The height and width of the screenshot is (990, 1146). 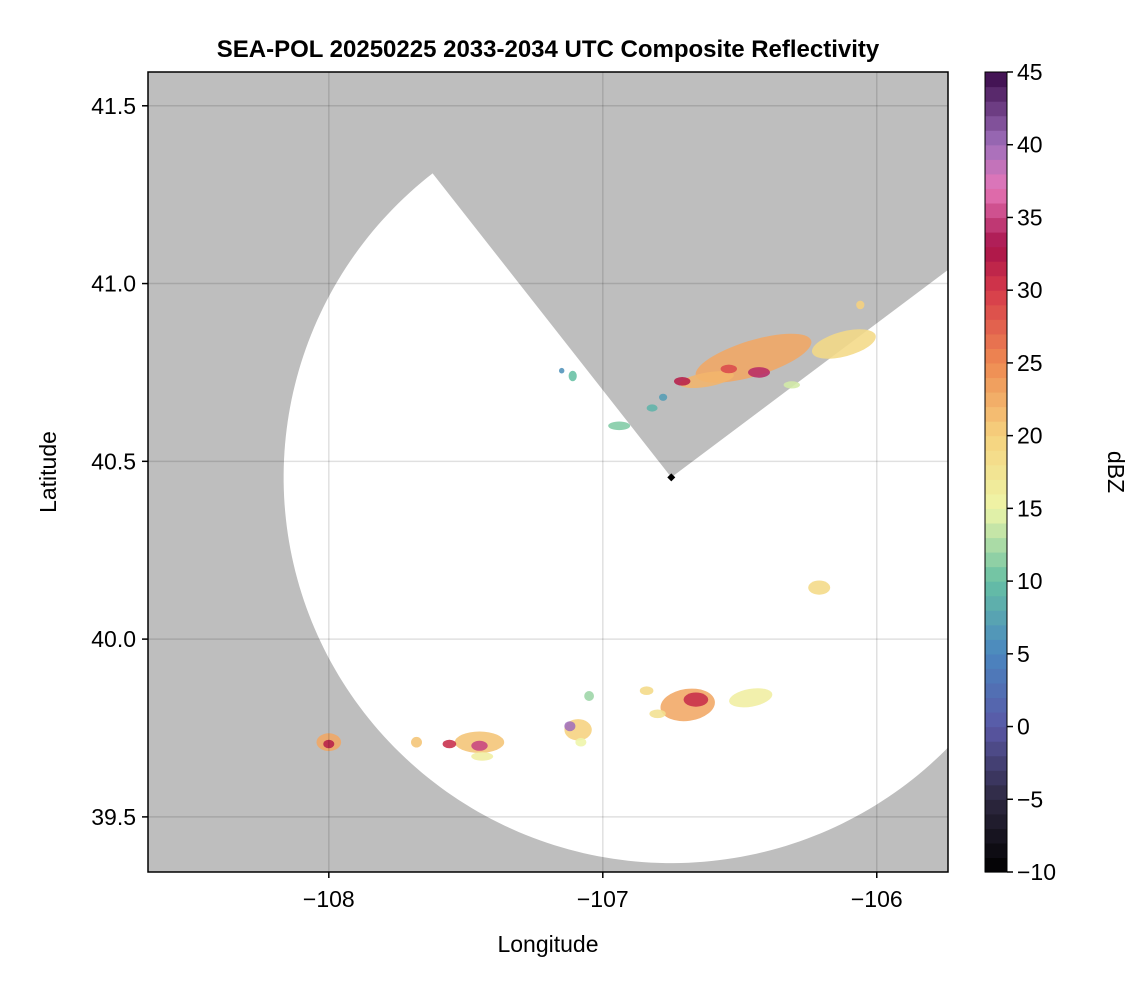 I want to click on y-axis-ticks: 39.5 40.0 40.5 41.0 41.5, so click(x=119, y=461).